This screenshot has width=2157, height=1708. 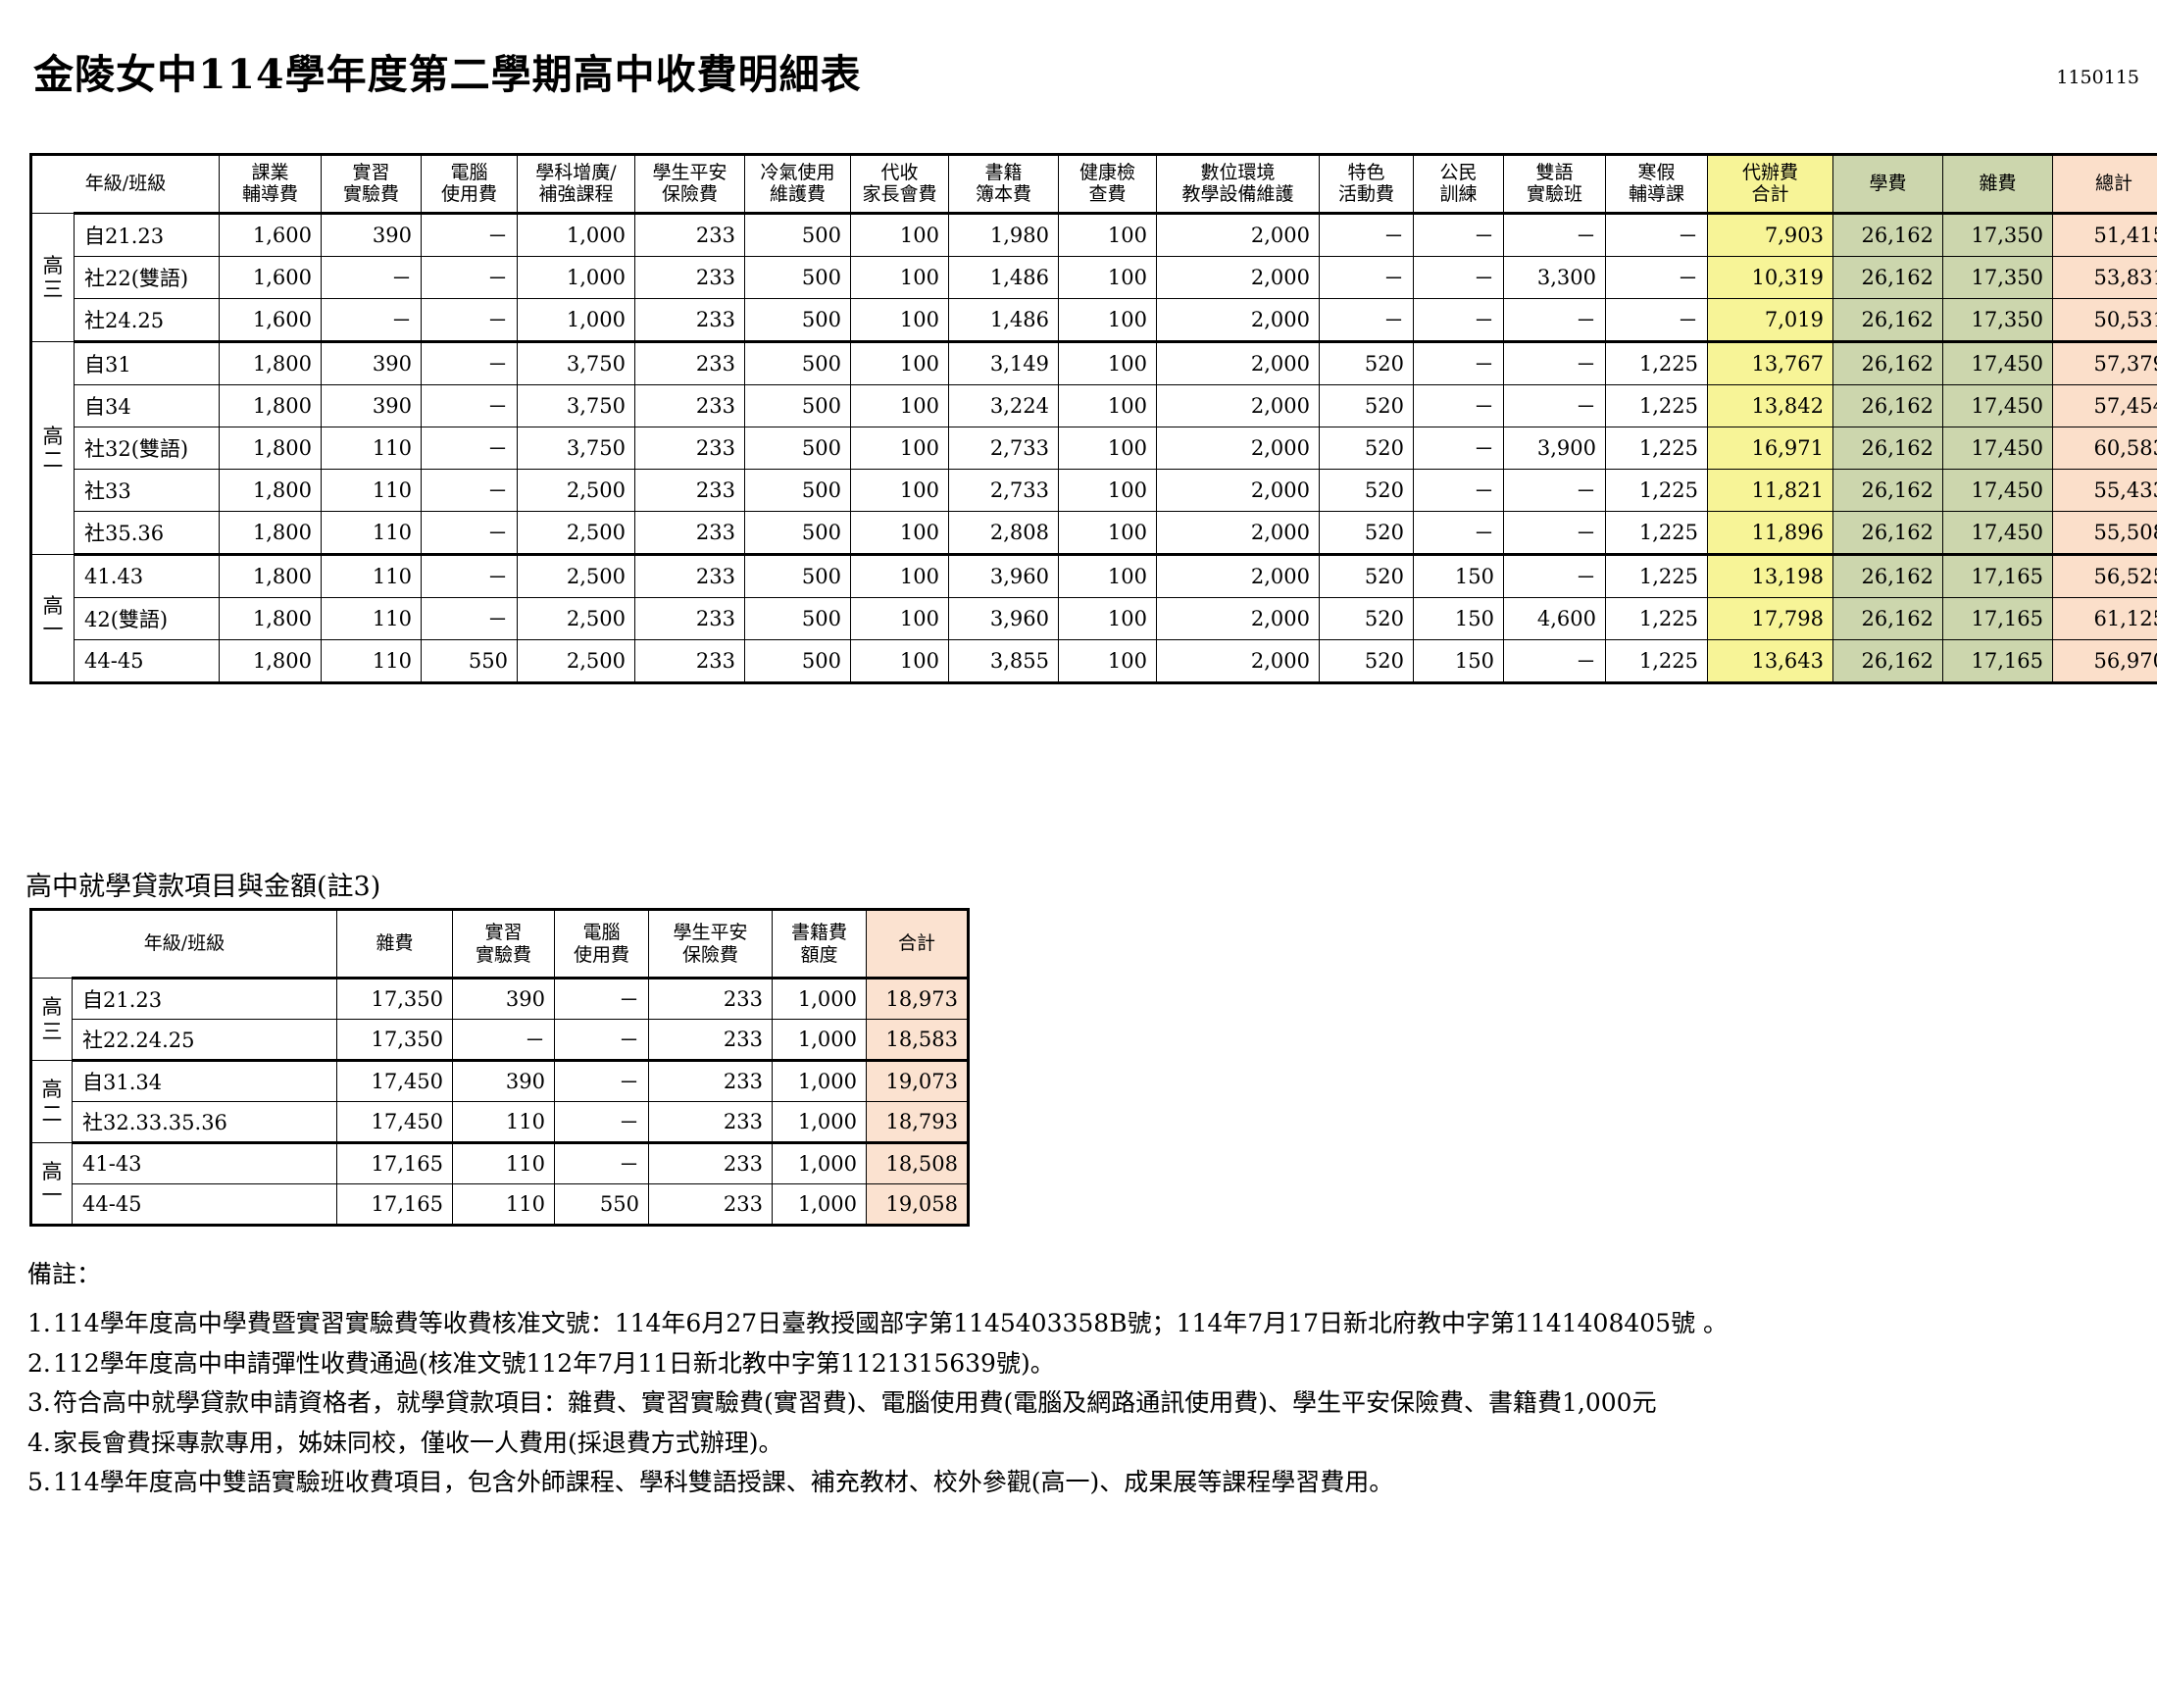 I want to click on column-header-line: 實驗費, so click(x=503, y=955).